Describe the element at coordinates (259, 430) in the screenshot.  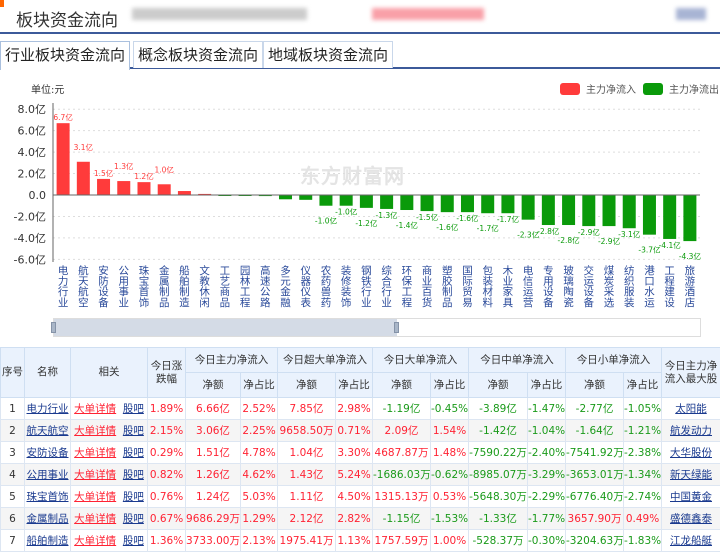
I see `main-ratio: 2.25%` at that location.